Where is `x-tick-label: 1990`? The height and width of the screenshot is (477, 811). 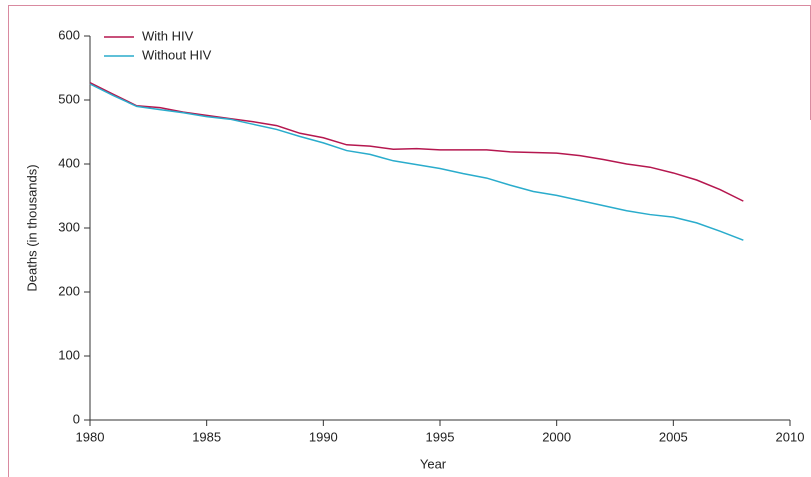 x-tick-label: 1990 is located at coordinates (323, 436).